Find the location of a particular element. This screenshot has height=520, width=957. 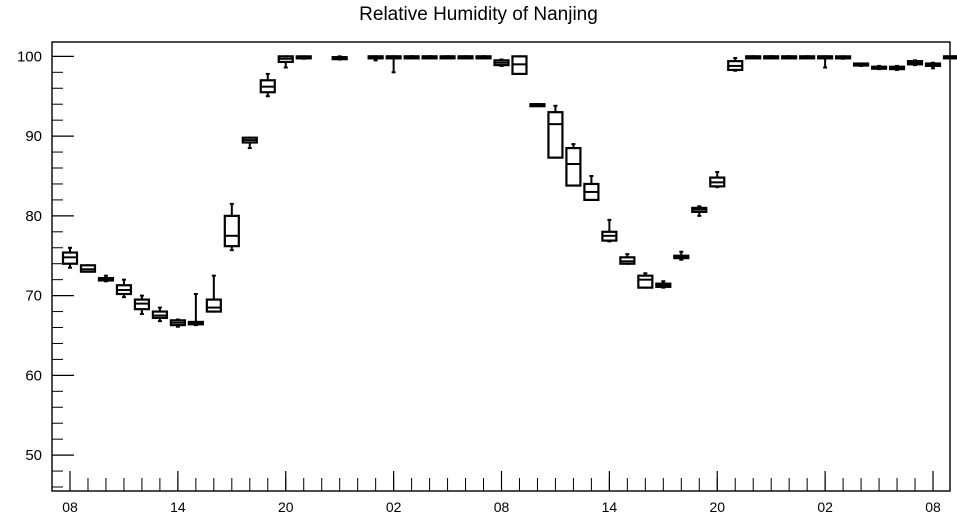

y-tick-label: 90 is located at coordinates (33, 136).